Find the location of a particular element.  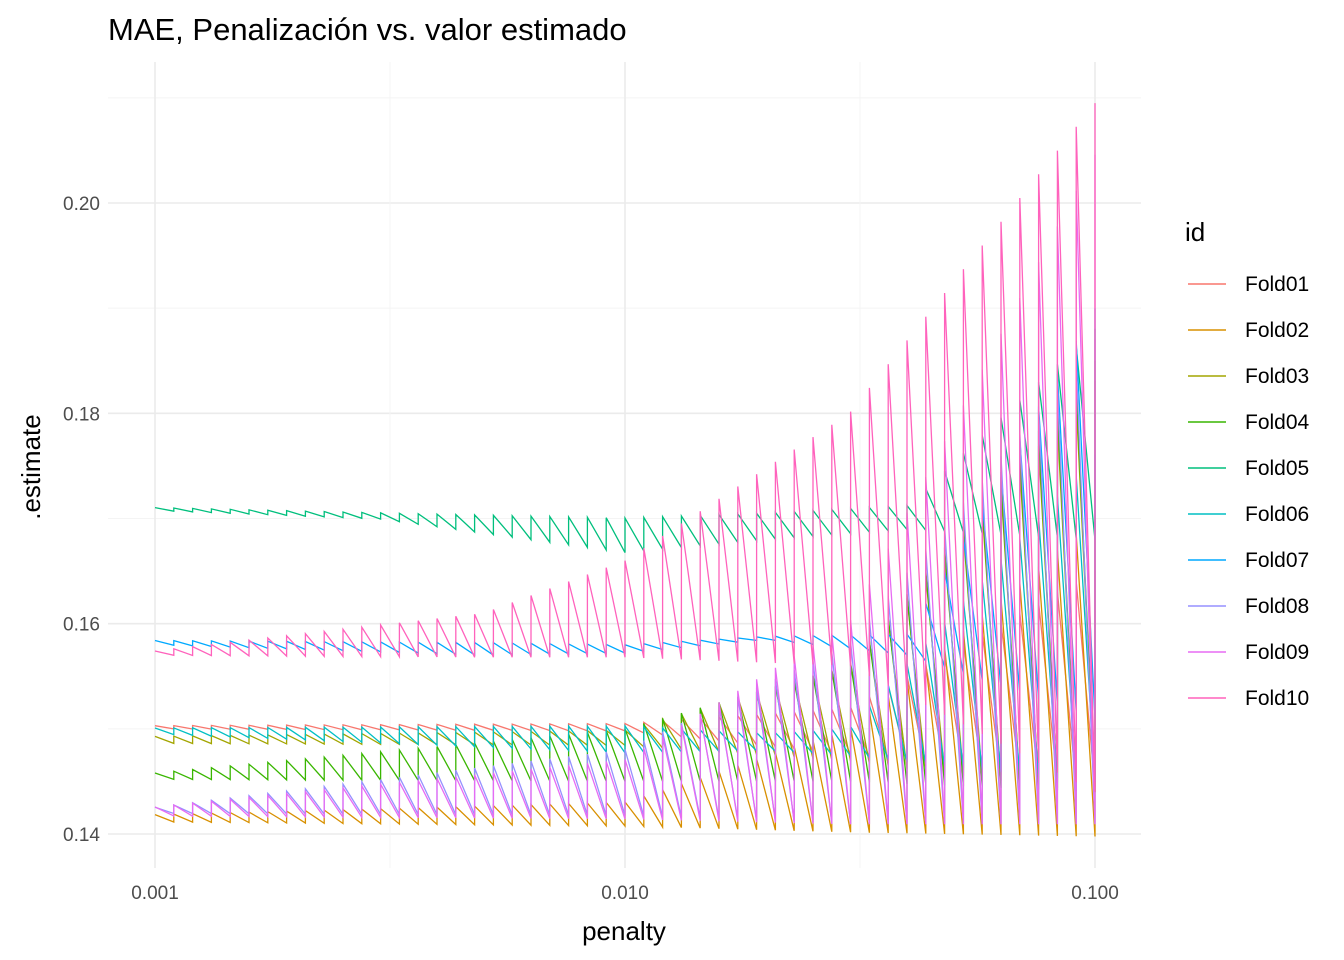

legend-label: Fold02 is located at coordinates (1277, 330).